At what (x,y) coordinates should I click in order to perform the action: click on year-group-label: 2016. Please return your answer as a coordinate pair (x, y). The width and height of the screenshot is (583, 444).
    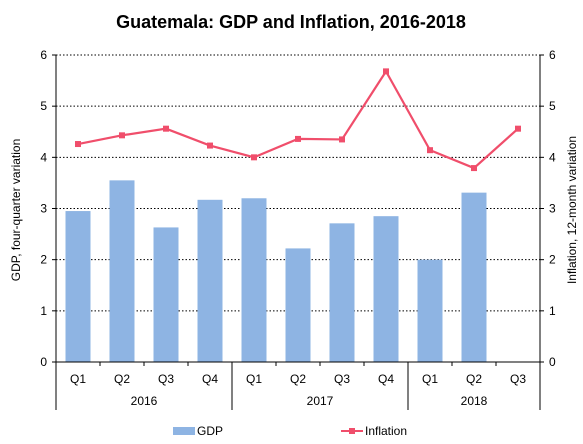
    Looking at the image, I should click on (144, 401).